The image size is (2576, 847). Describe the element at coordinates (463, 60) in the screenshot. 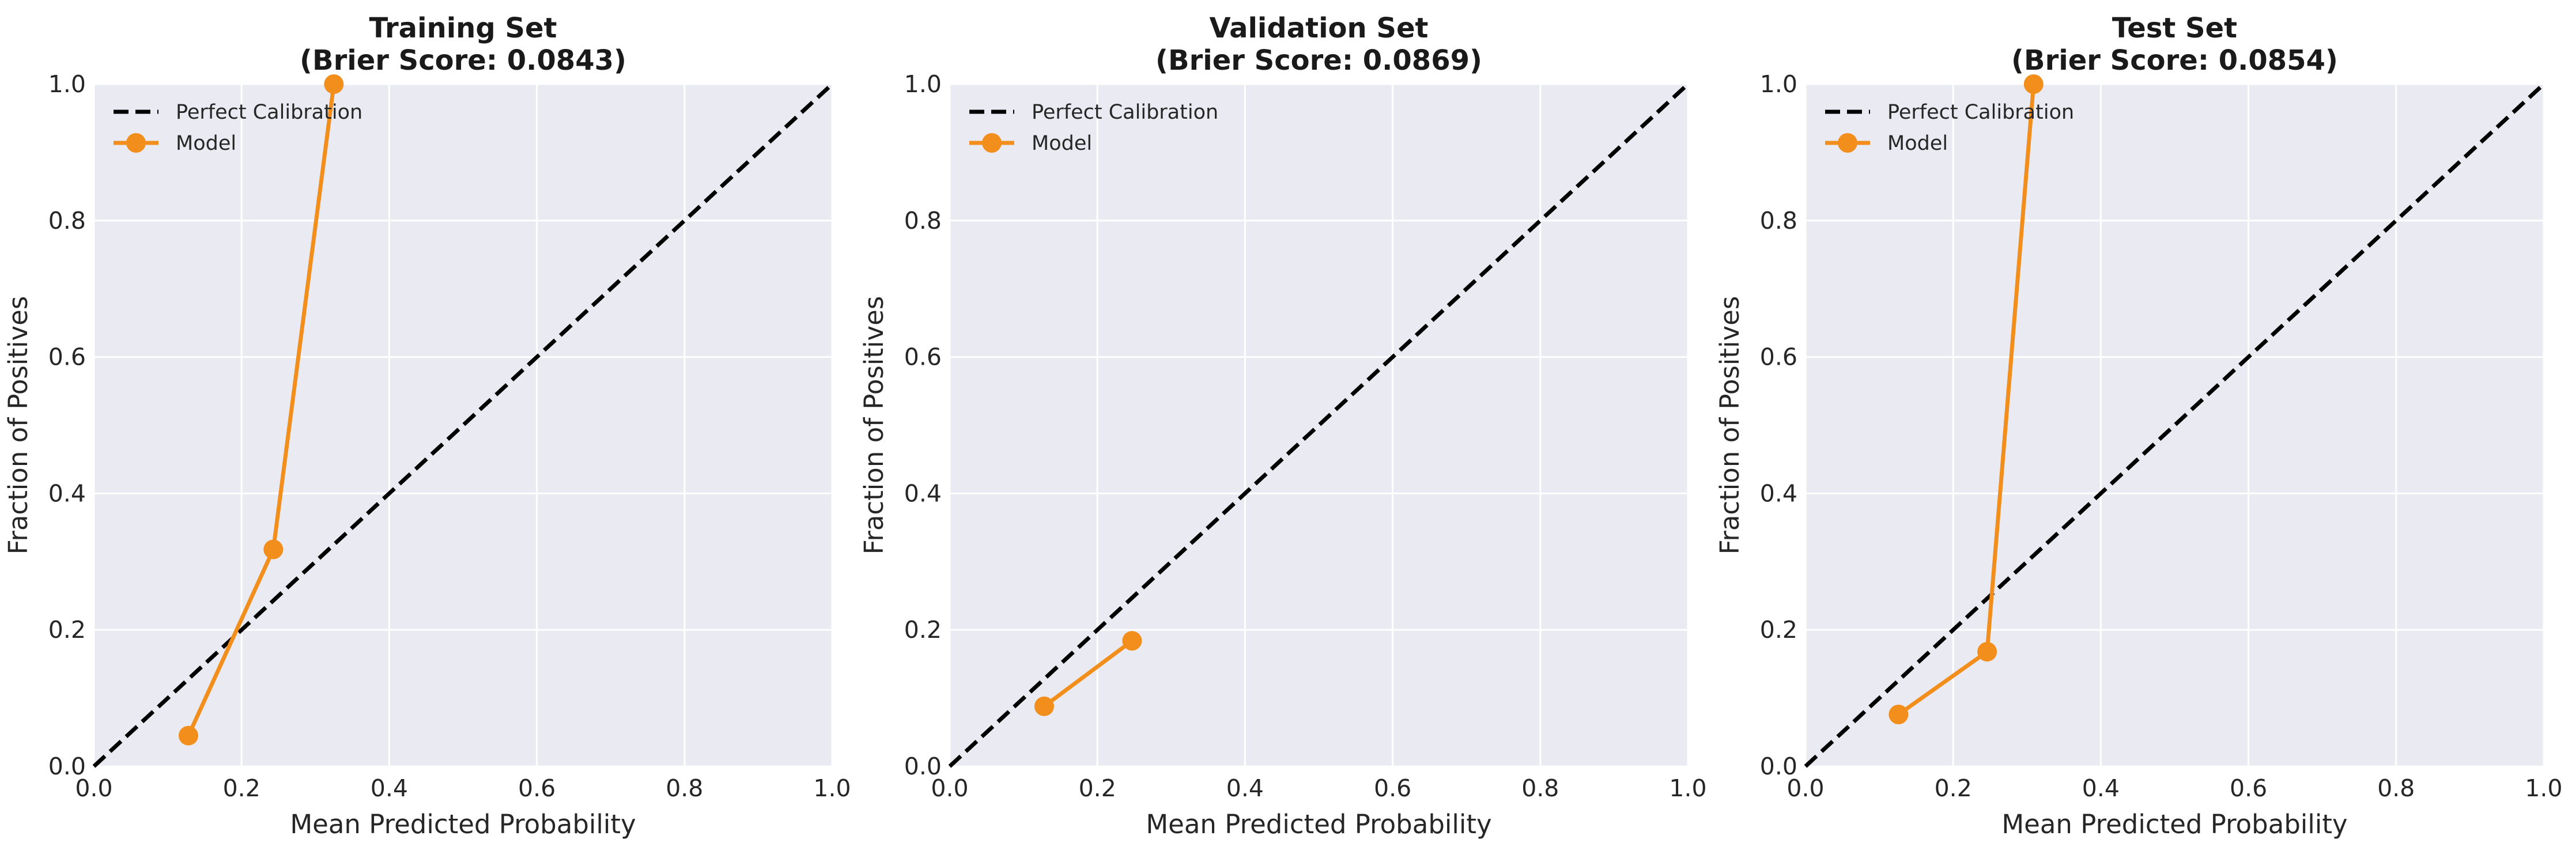

I see `chart-subtitle: (Brier Score: 0.0843)` at that location.